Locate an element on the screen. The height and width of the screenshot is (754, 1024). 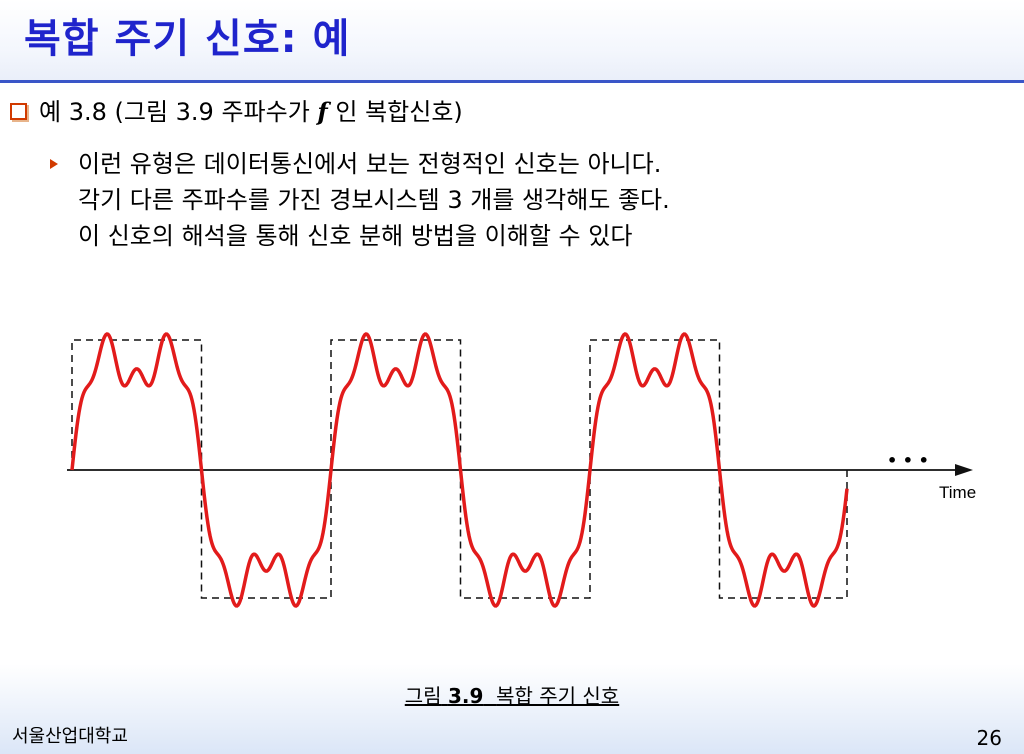
bullet2-line: 이 신호의 해석을 통해 신호 분해 방법을 이해할 수 있다 is located at coordinates (355, 236).